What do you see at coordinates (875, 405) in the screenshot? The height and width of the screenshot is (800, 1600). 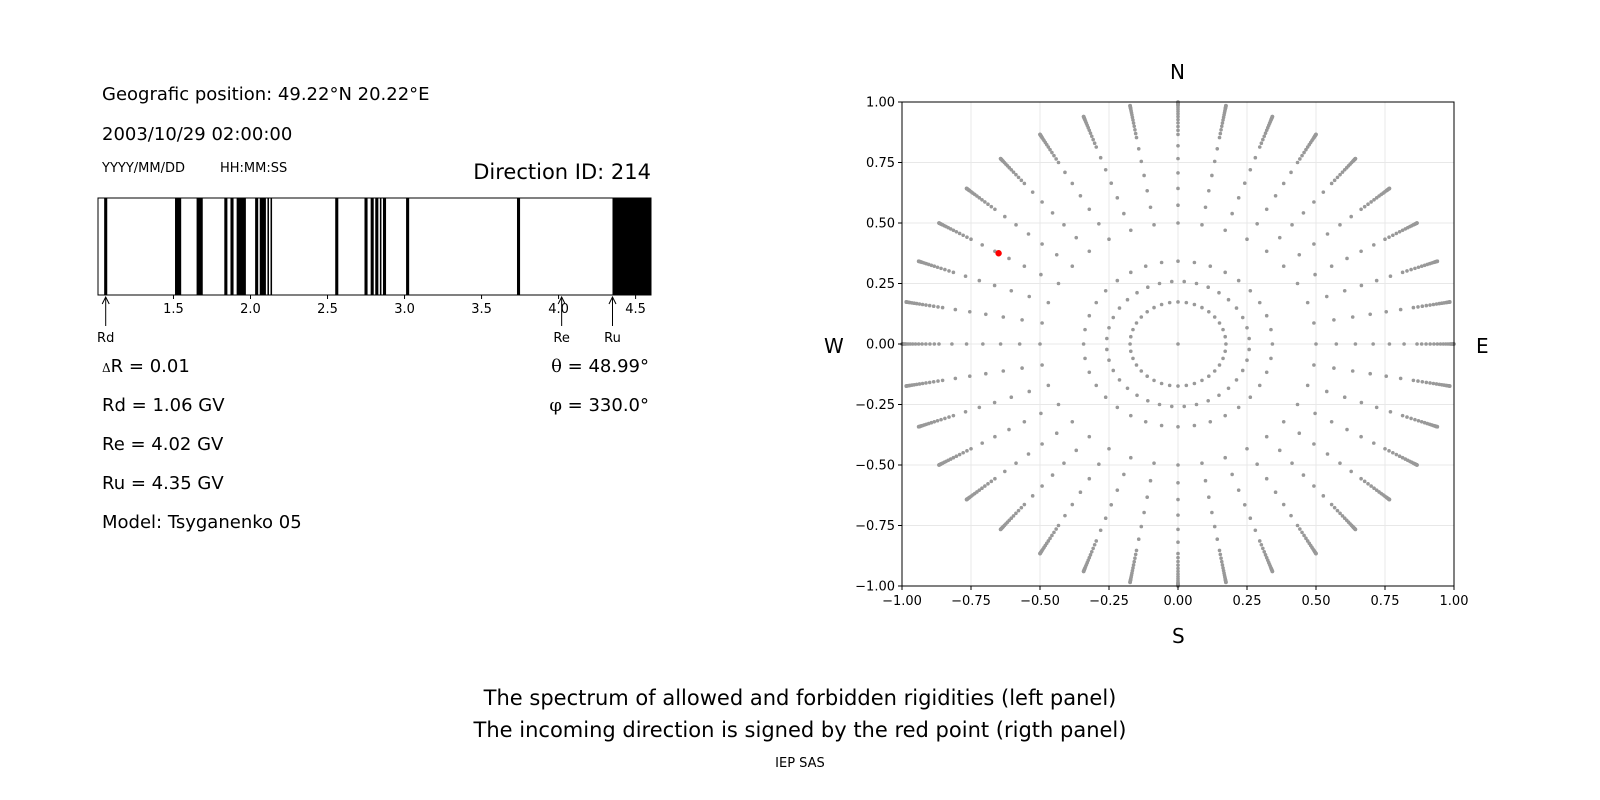 I see `y-tick-label: −0.25` at bounding box center [875, 405].